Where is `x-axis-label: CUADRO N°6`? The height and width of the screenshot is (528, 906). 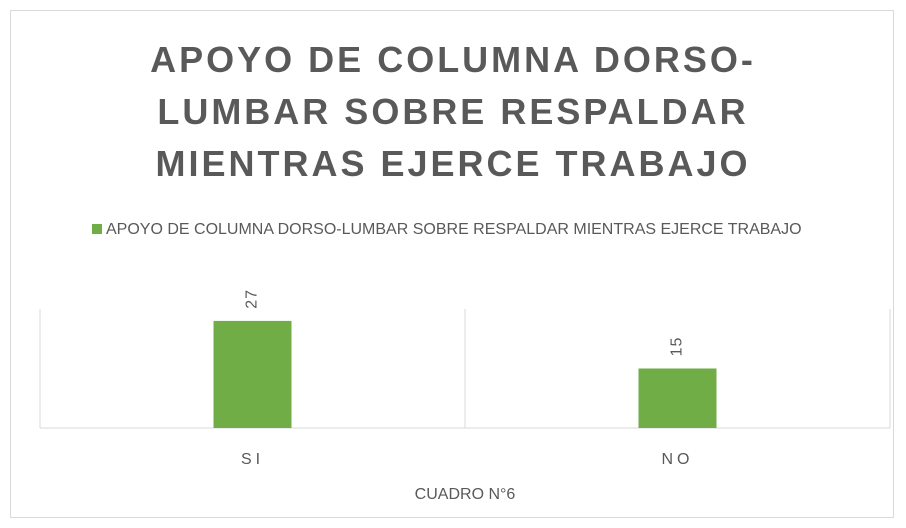 x-axis-label: CUADRO N°6 is located at coordinates (465, 494).